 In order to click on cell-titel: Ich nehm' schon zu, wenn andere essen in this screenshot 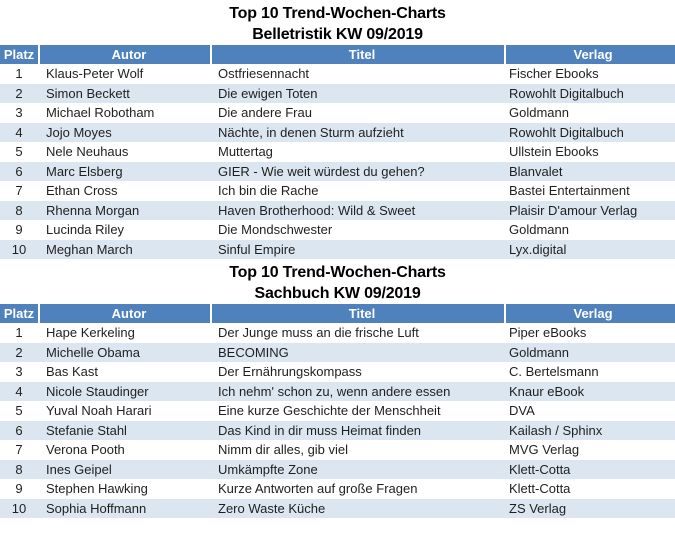, I will do `click(334, 391)`.